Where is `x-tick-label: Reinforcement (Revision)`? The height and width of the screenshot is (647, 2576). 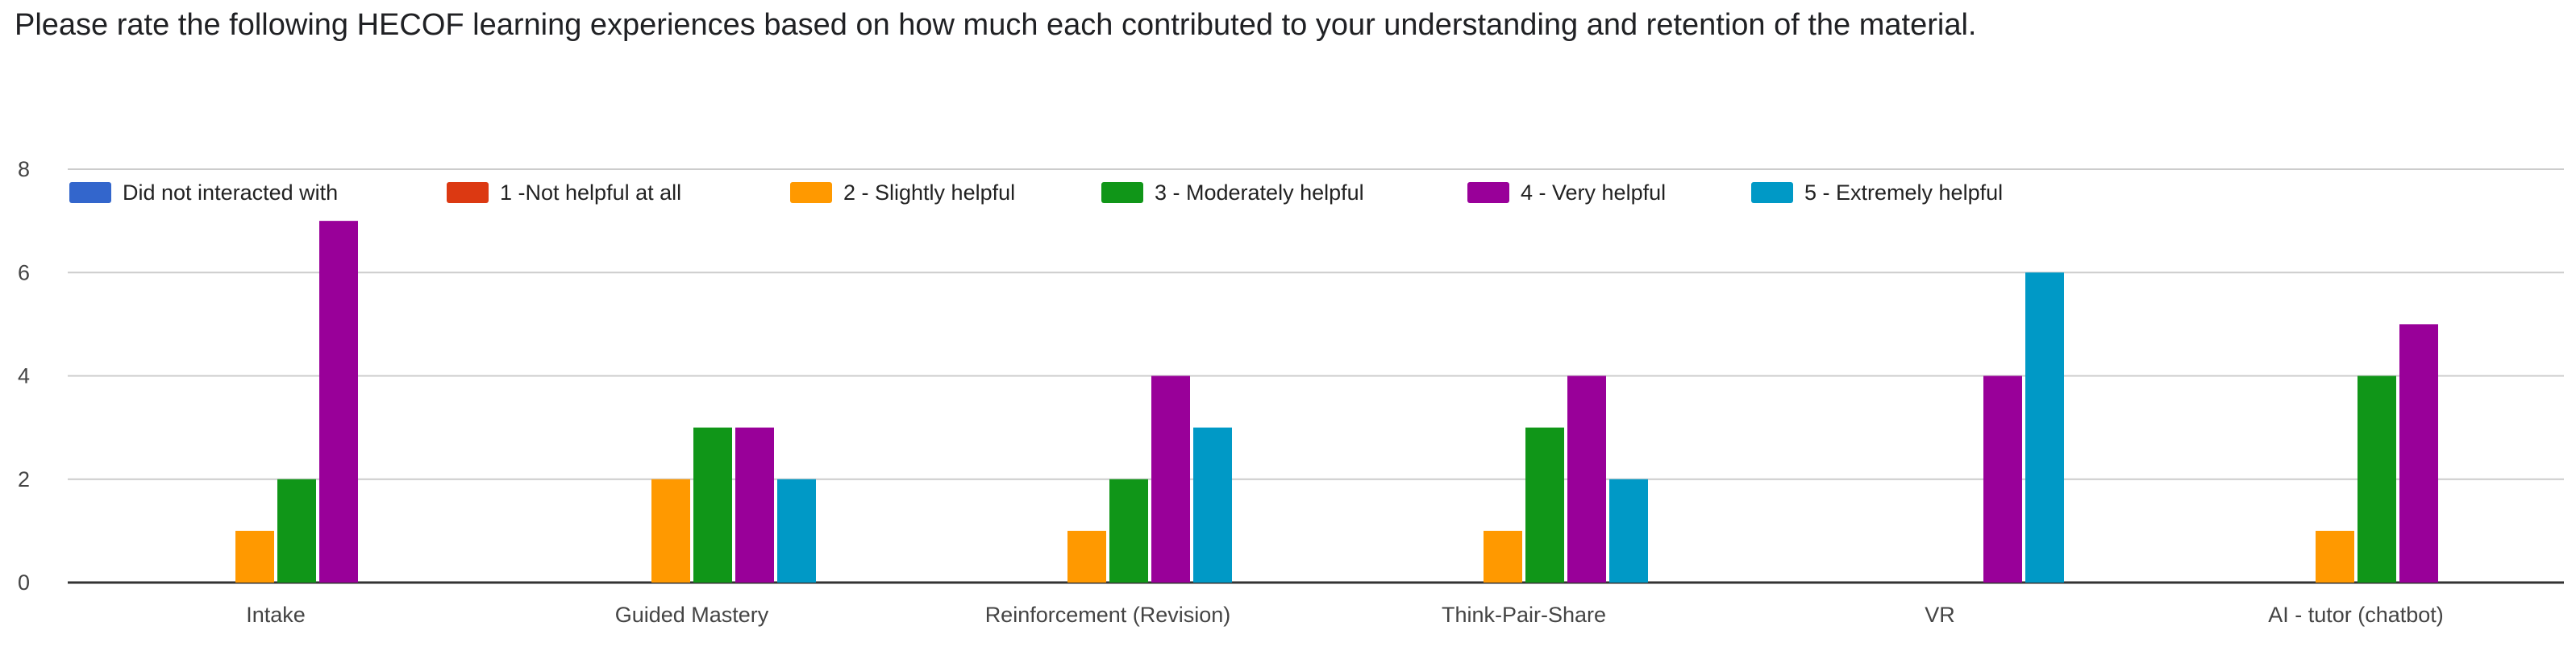 x-tick-label: Reinforcement (Revision) is located at coordinates (1108, 615).